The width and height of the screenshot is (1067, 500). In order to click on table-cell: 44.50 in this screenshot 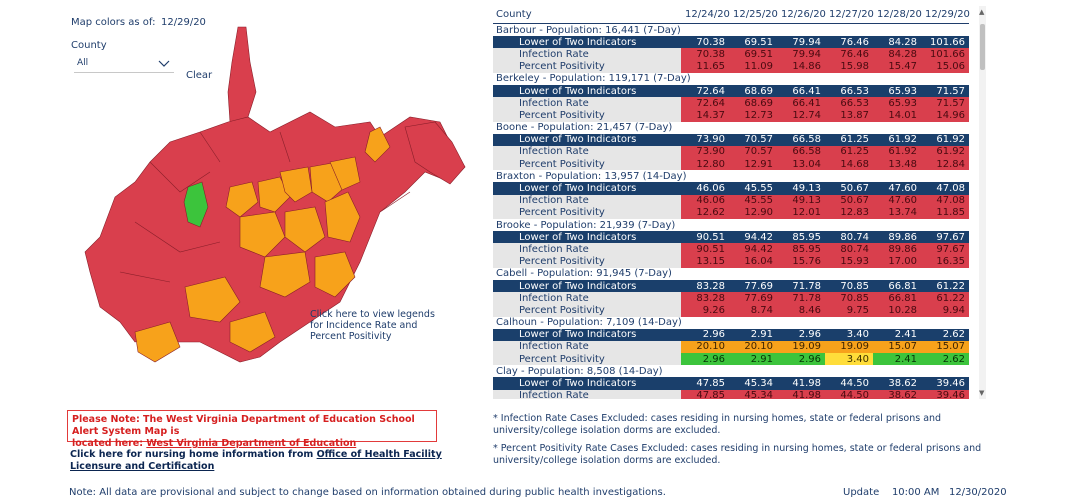, I will do `click(849, 394)`.